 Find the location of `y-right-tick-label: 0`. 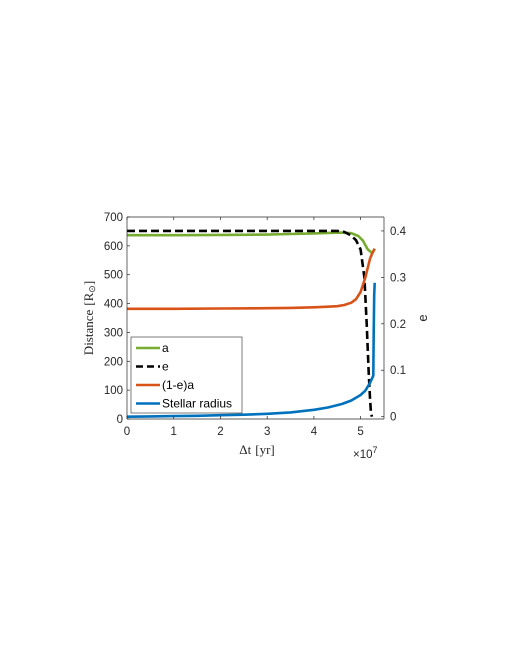

y-right-tick-label: 0 is located at coordinates (393, 418).